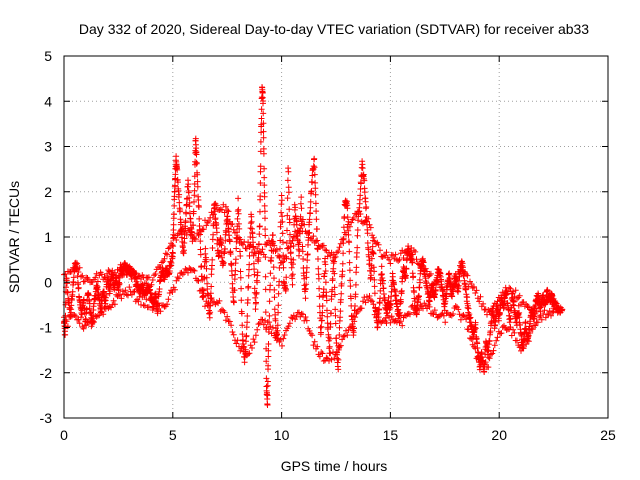 The width and height of the screenshot is (640, 480). Describe the element at coordinates (14, 237) in the screenshot. I see `y-axis-label: SDTVAR / TECUs` at that location.